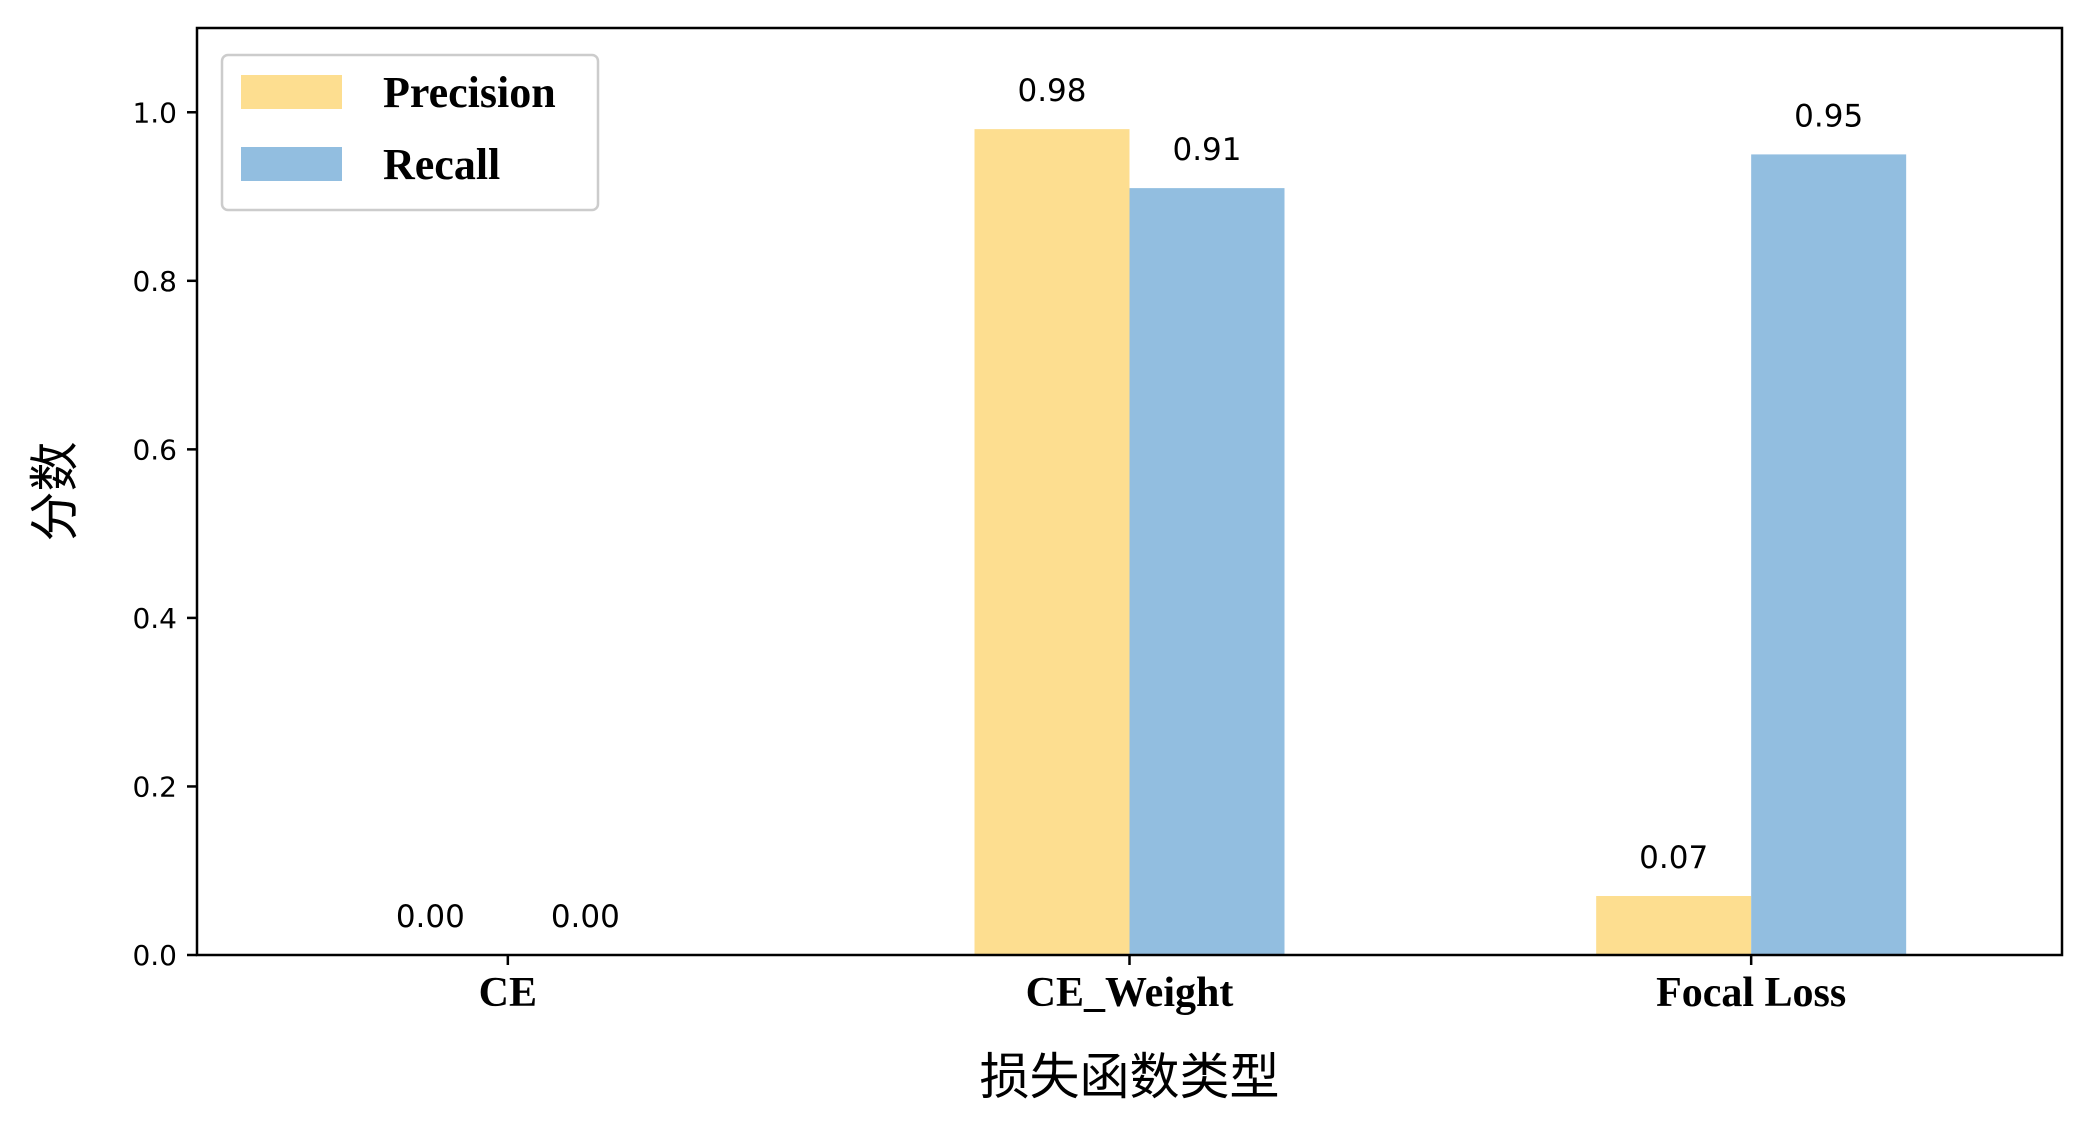 The image size is (2085, 1133). I want to click on bar-value-recall-0: 0.00, so click(585, 917).